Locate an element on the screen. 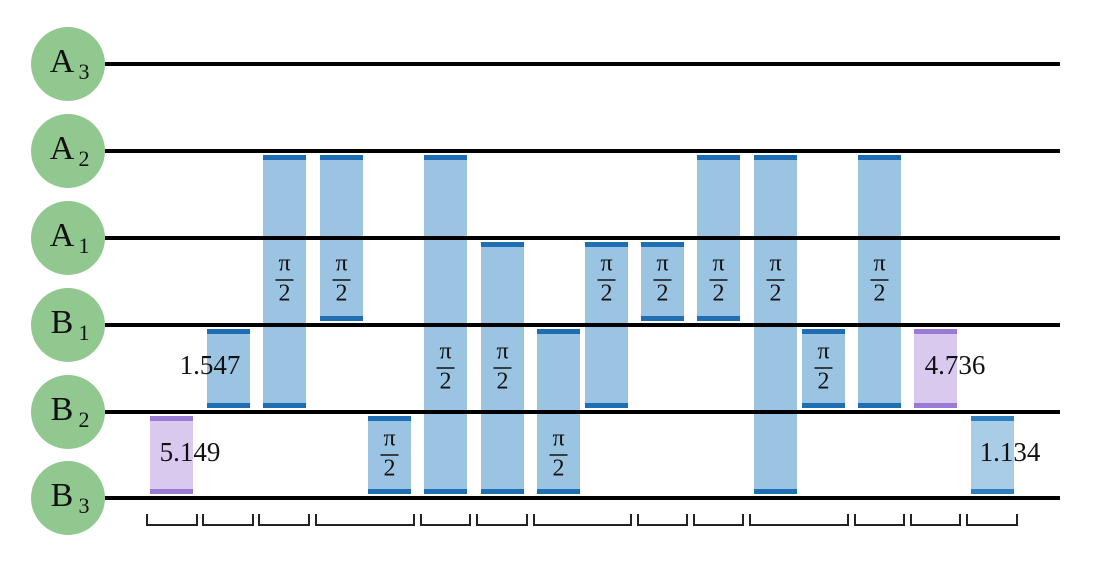  gate-value: 1.547 is located at coordinates (210, 365).